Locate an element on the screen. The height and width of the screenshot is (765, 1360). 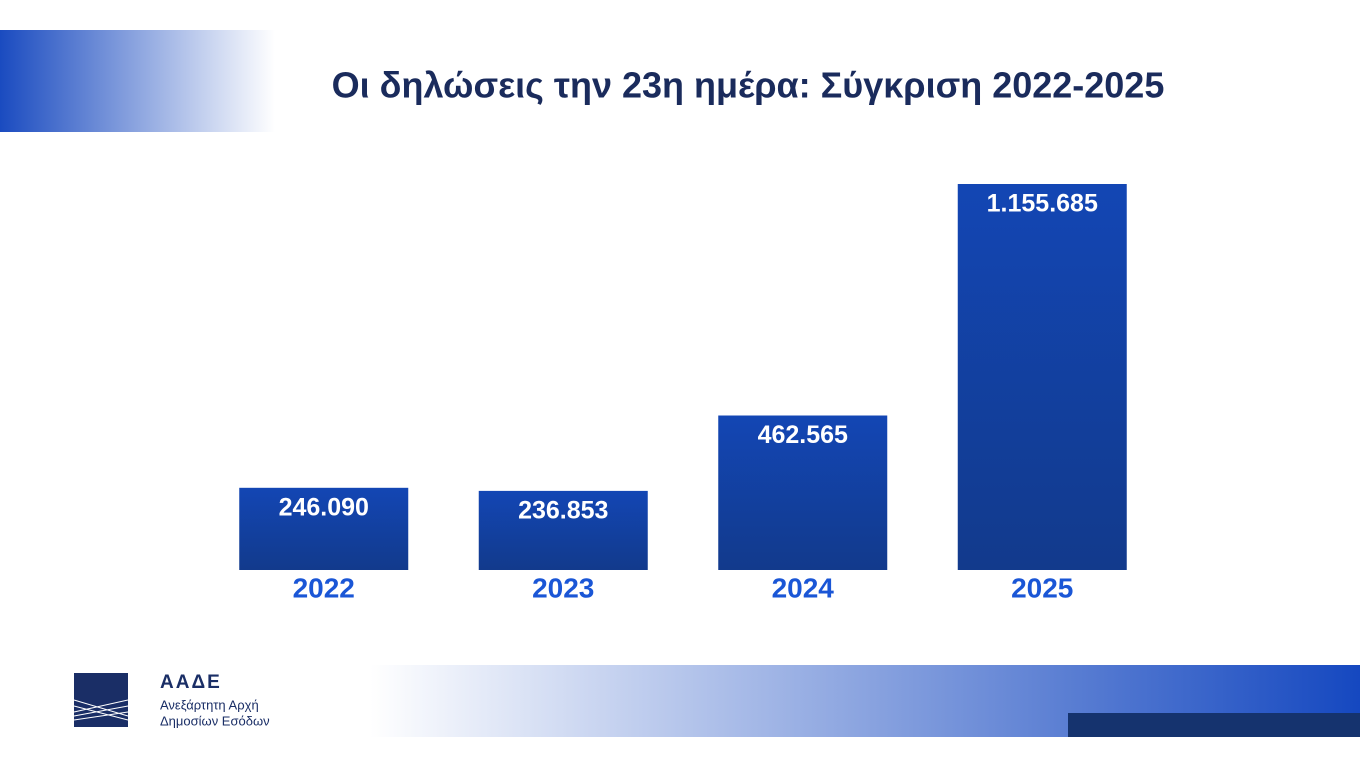
data-label: 462.565 is located at coordinates (803, 435).